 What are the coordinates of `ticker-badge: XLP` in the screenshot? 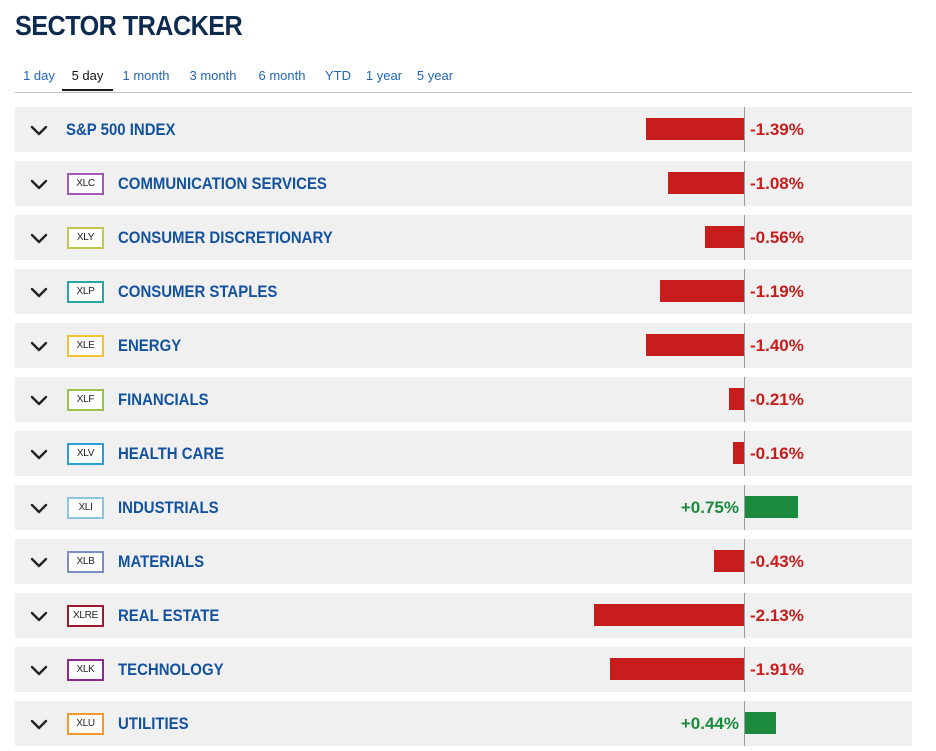 It's located at (85, 292).